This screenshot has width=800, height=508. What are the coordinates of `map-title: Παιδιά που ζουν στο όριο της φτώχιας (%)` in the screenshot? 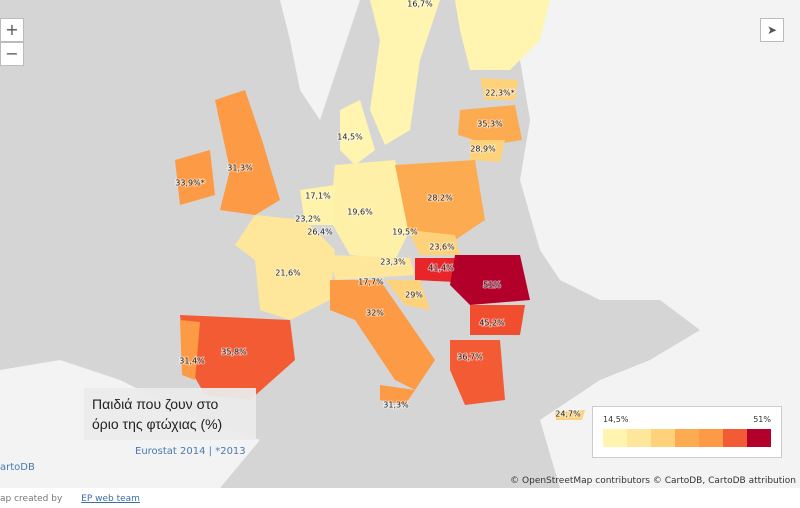 It's located at (170, 414).